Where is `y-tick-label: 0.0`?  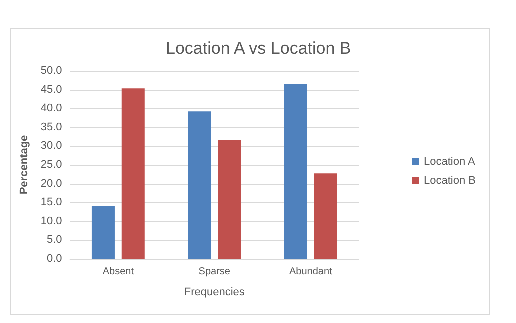 y-tick-label: 0.0 is located at coordinates (54, 259).